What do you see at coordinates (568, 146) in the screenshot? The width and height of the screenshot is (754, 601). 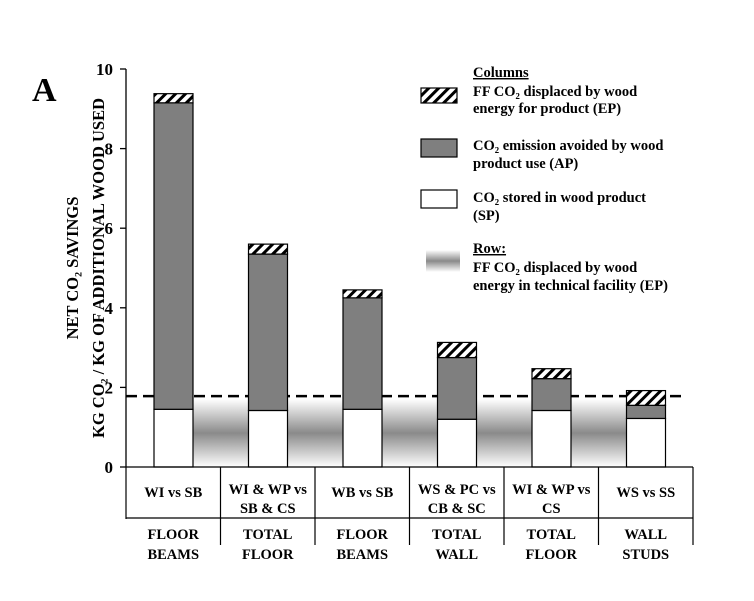 I see `legend-ap-text: CO₂ emission avoided by wood` at bounding box center [568, 146].